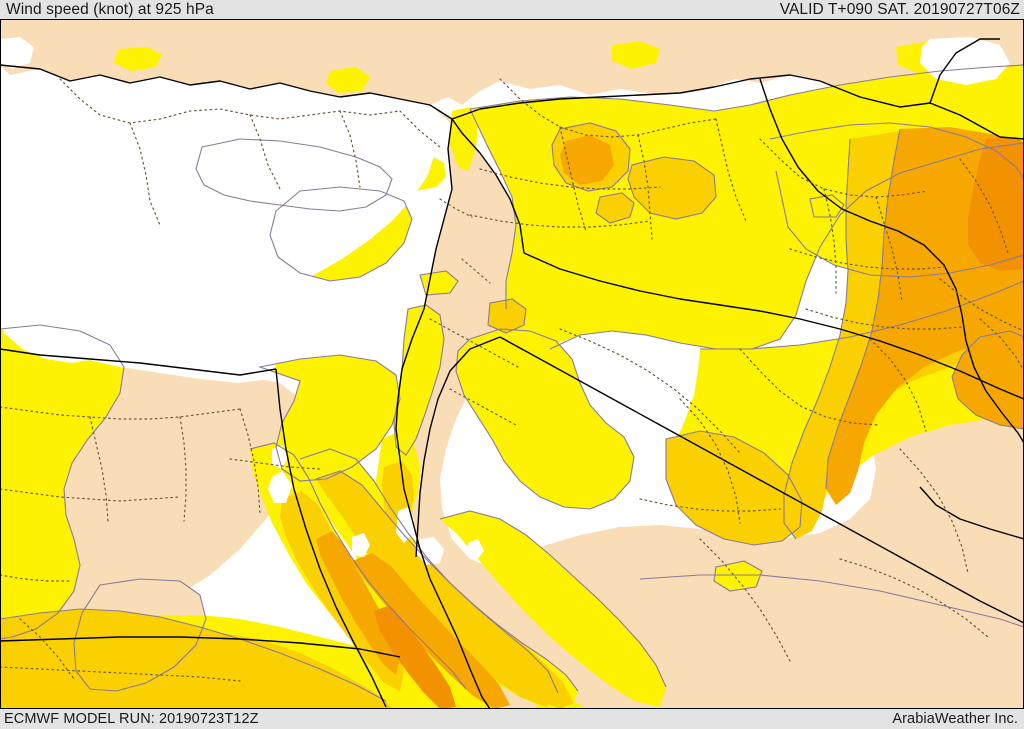 This screenshot has width=1024, height=729. I want to click on mask-mediterranean, so click(267, 205).